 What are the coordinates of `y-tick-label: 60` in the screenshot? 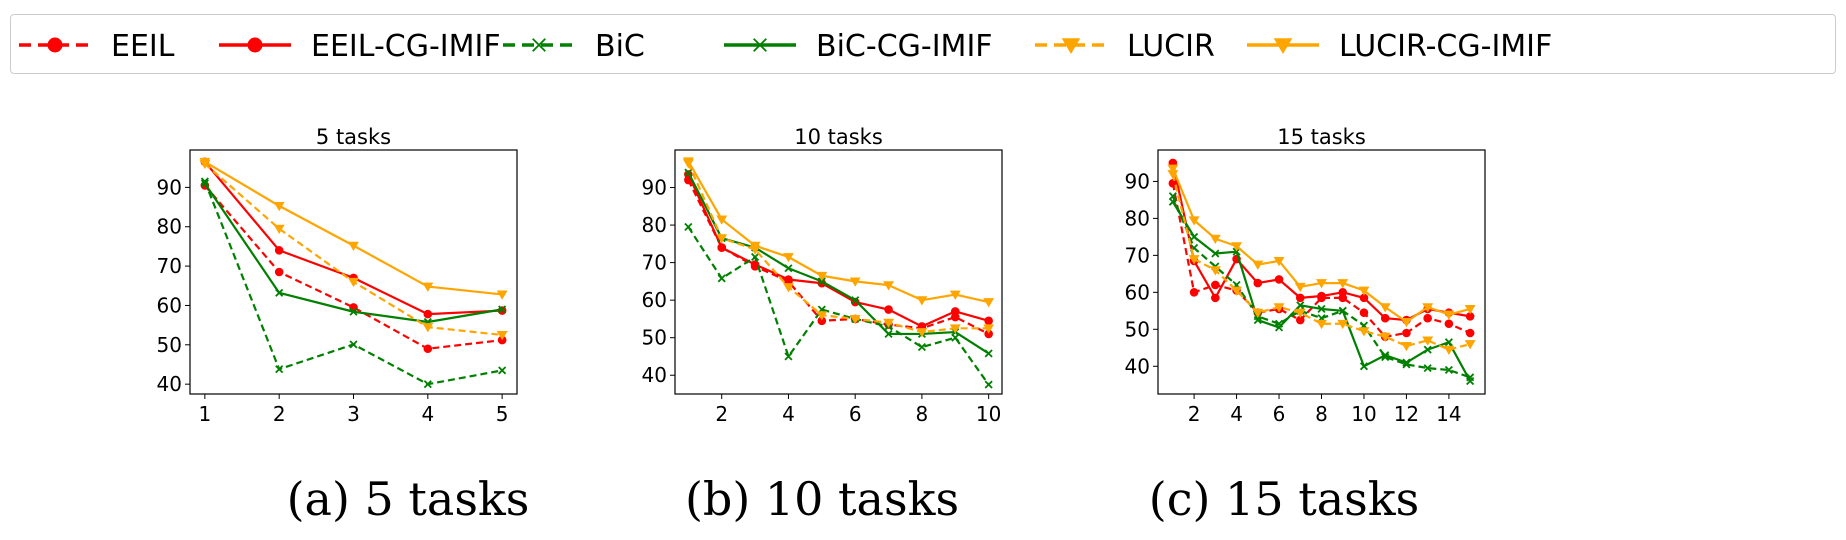 It's located at (169, 305).